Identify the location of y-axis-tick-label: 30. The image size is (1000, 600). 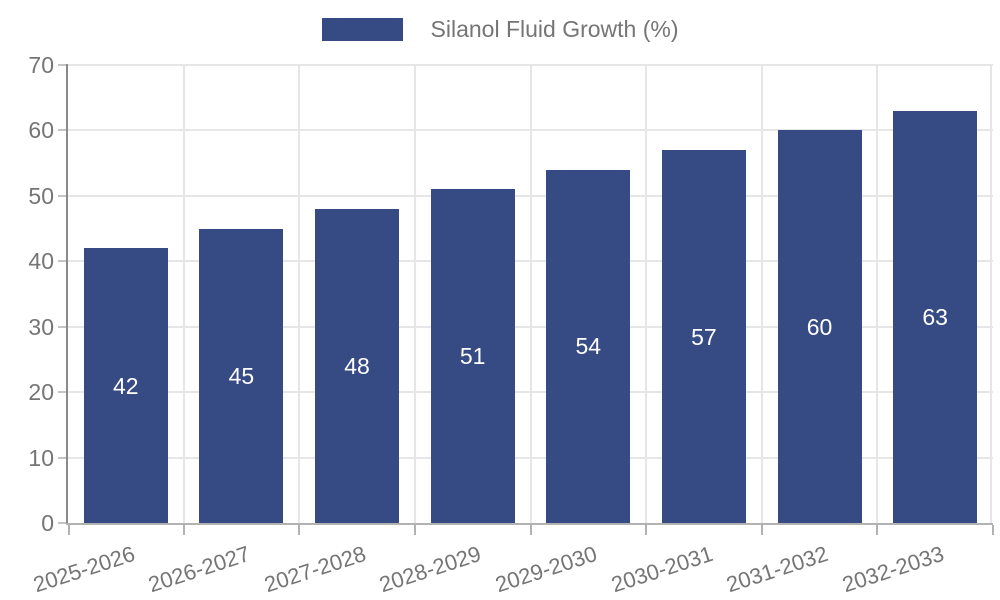
(41, 326).